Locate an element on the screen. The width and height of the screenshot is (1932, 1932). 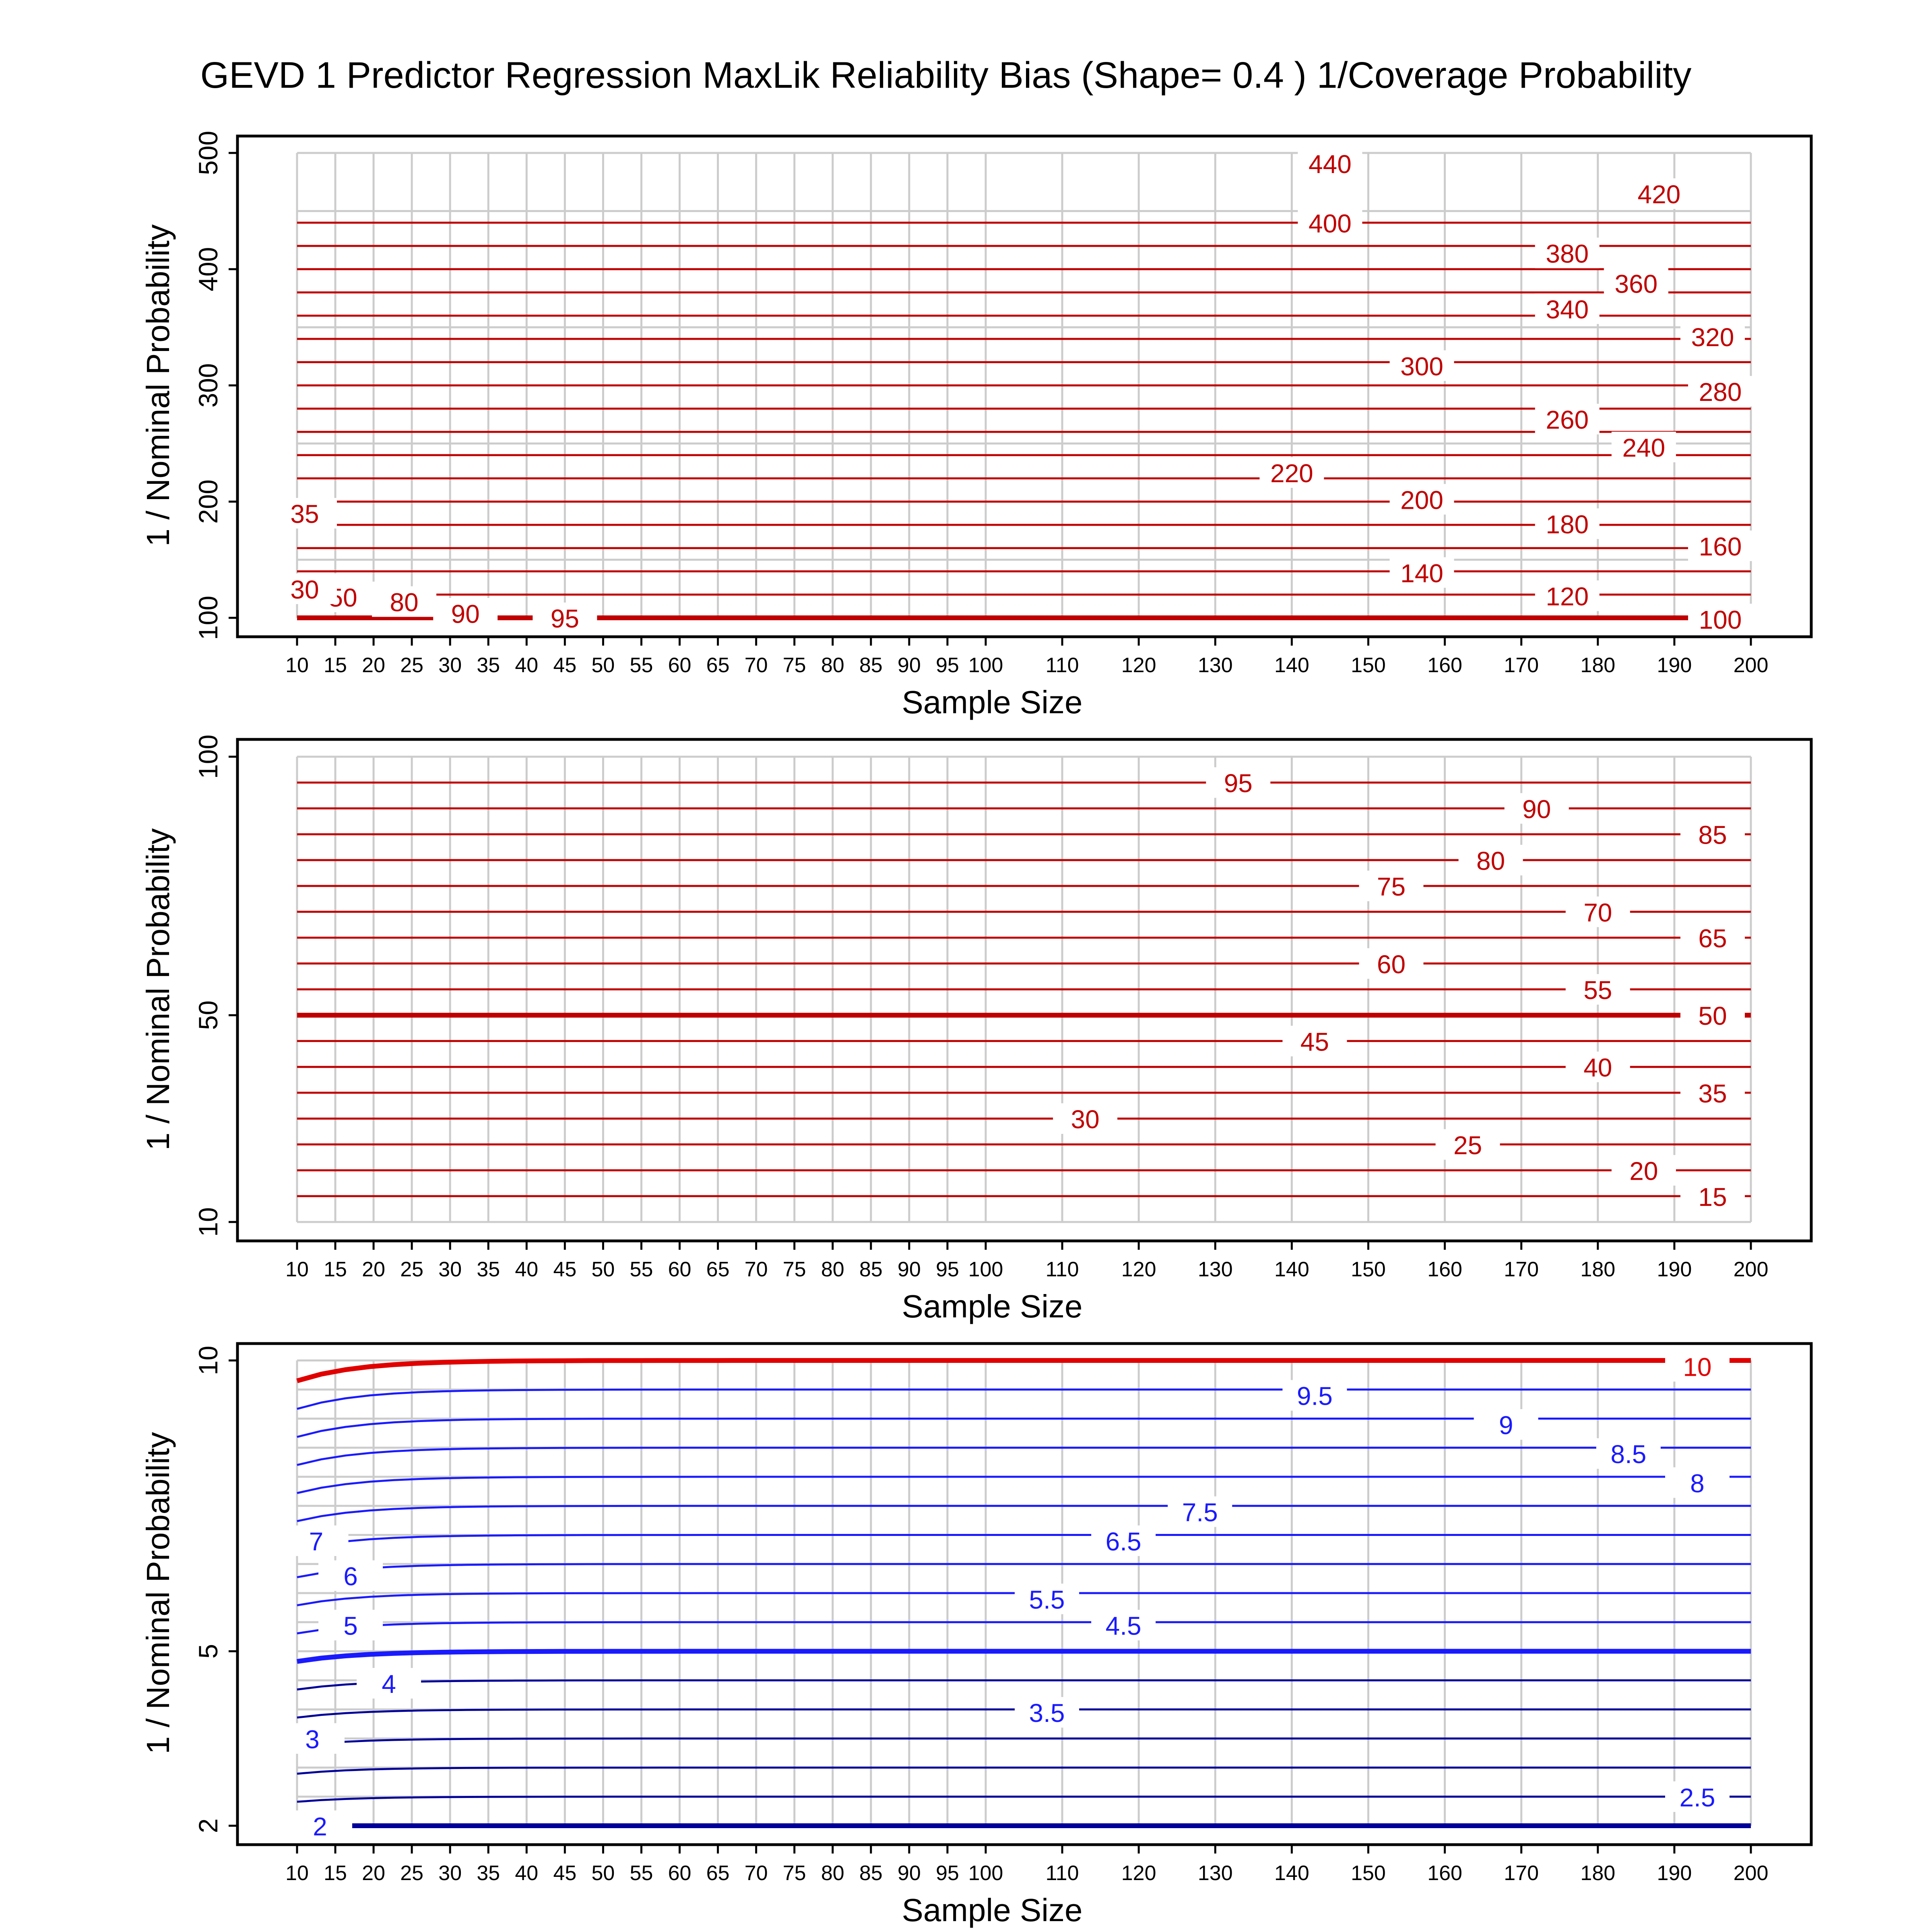
x-tick-label: 35 is located at coordinates (488, 1873).